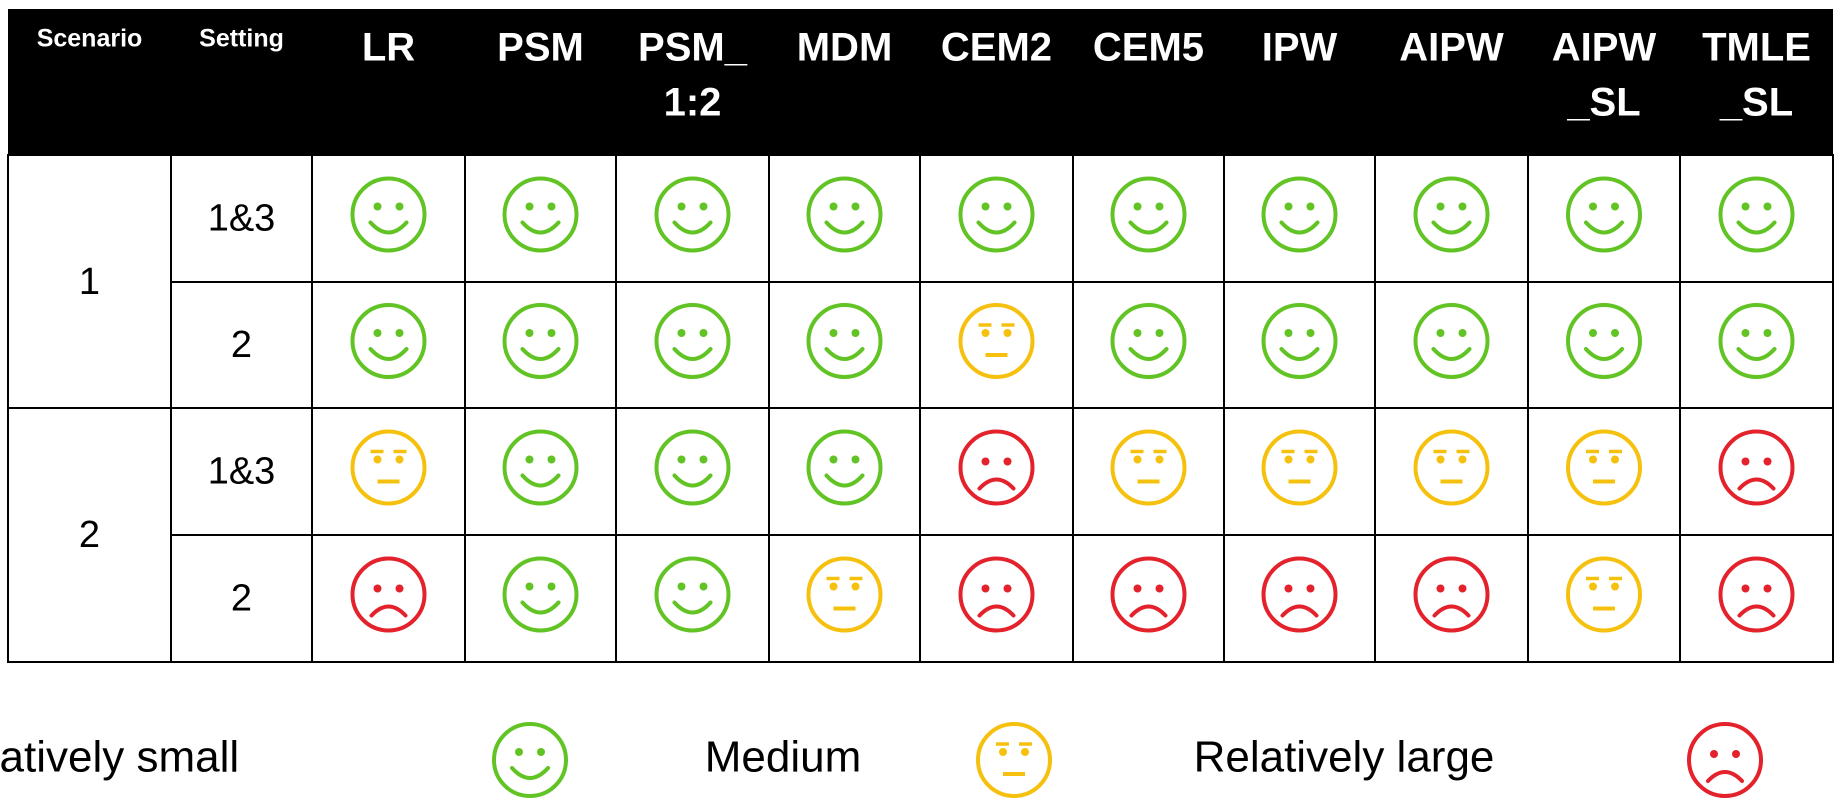 The height and width of the screenshot is (808, 1840). Describe the element at coordinates (241, 599) in the screenshot. I see `setting-cell: 2` at that location.